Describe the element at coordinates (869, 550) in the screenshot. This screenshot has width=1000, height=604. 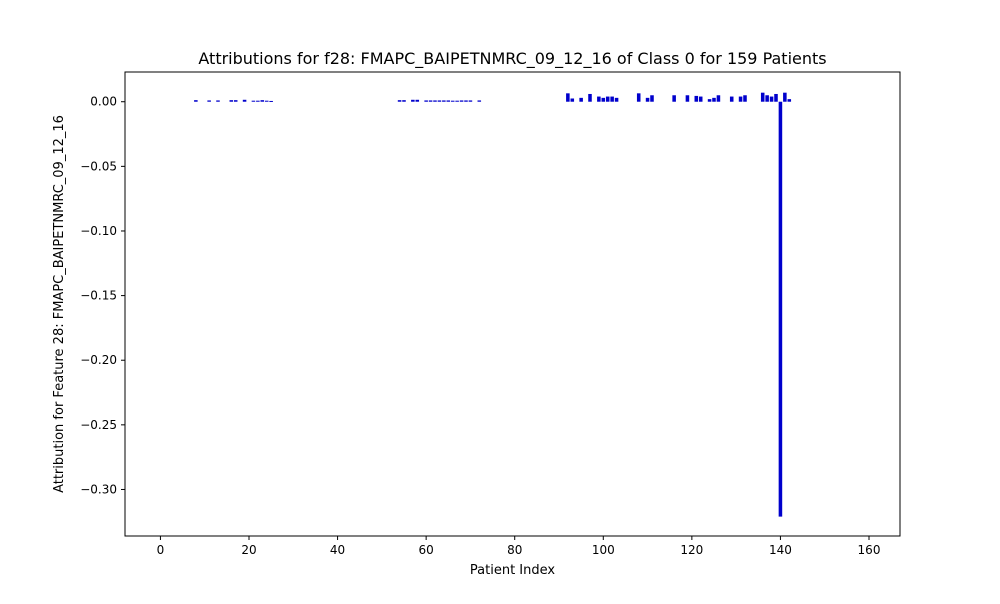
I see `x-tick-label: 160` at that location.